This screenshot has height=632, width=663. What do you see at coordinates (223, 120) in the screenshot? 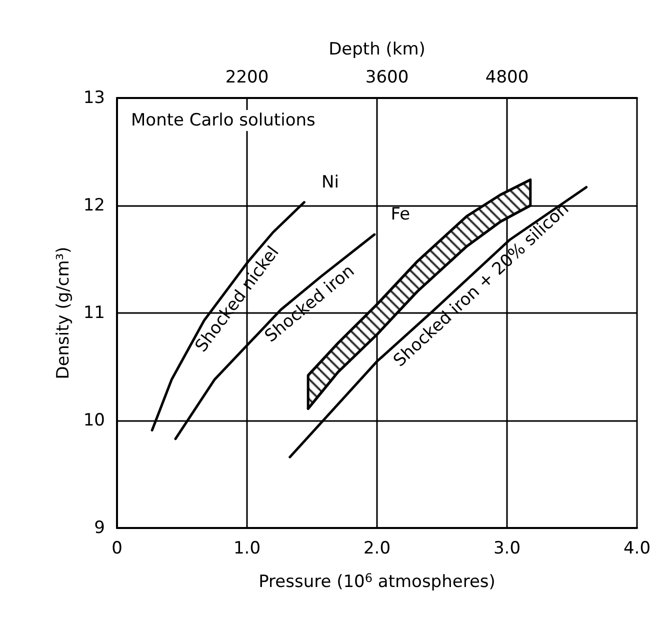
I see `annotation: Monte Carlo solutions` at bounding box center [223, 120].